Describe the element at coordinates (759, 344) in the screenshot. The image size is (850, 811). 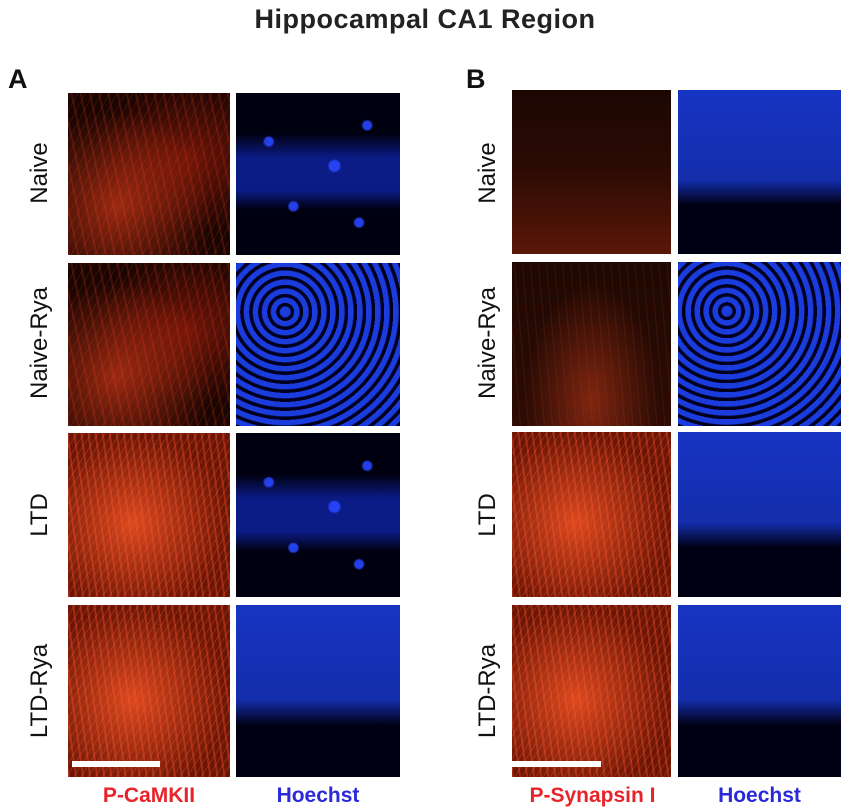
I see `panel-b-naive-rya-hoechst-image` at that location.